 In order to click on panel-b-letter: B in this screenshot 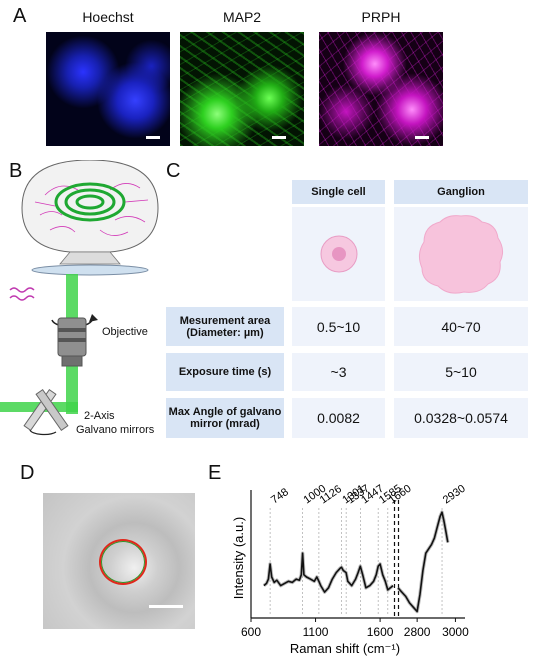, I will do `click(16, 171)`.